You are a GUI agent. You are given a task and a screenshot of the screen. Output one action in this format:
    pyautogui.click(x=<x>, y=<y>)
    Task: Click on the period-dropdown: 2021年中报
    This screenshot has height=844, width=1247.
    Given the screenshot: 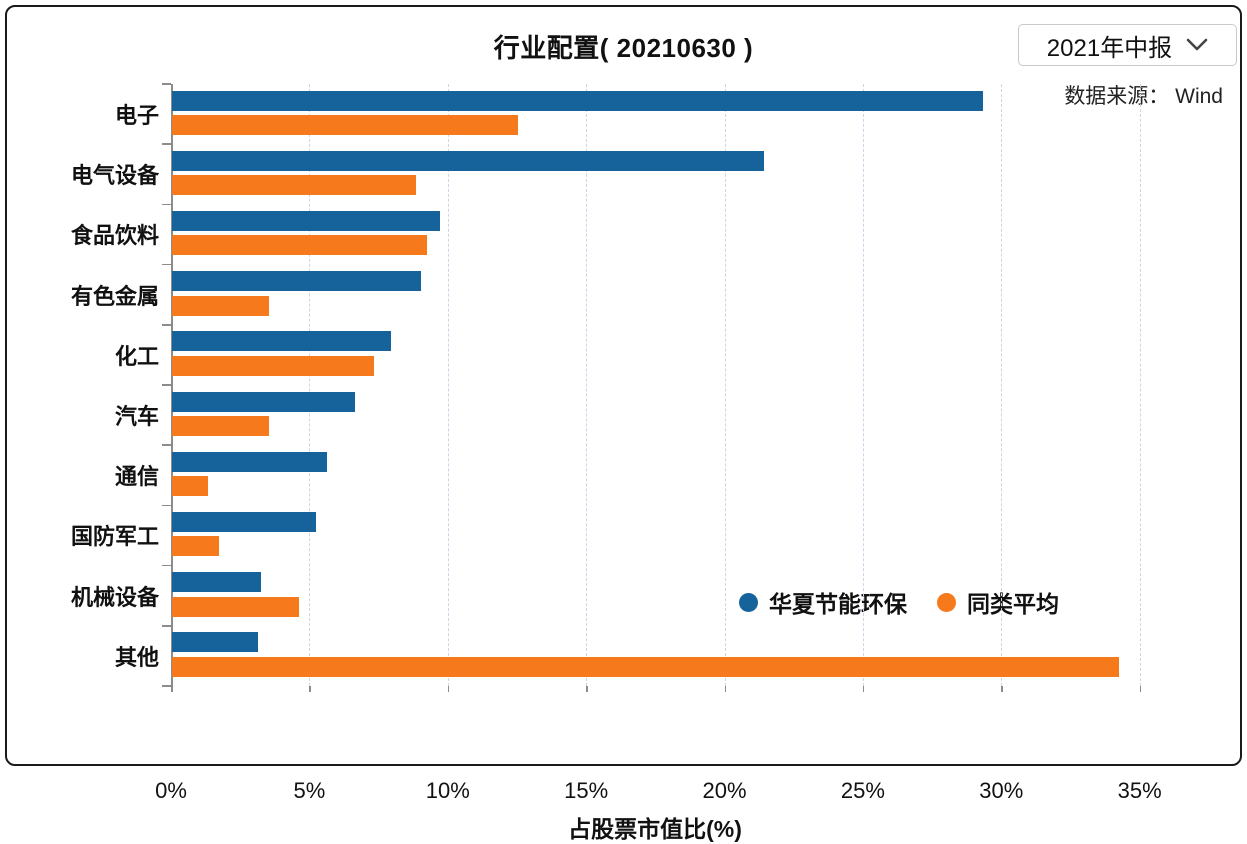 What is the action you would take?
    pyautogui.click(x=1127, y=45)
    